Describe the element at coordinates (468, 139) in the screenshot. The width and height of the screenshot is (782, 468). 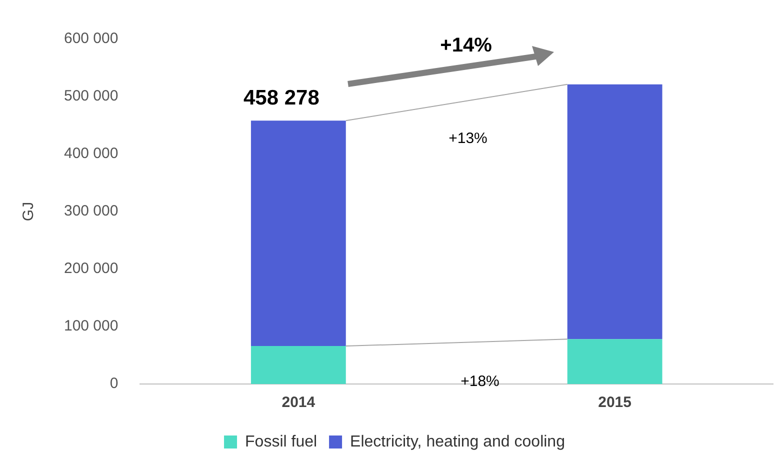
I see `annotation: +13%` at that location.